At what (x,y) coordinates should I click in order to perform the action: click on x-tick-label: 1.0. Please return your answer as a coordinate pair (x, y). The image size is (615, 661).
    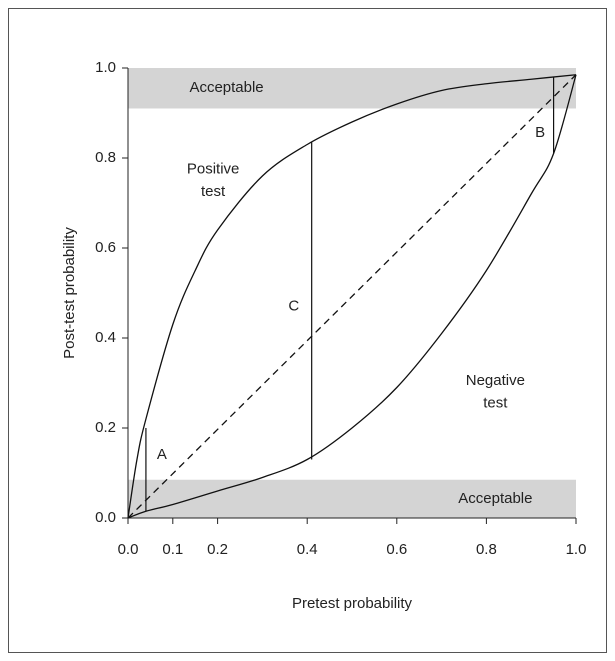
    Looking at the image, I should click on (576, 549).